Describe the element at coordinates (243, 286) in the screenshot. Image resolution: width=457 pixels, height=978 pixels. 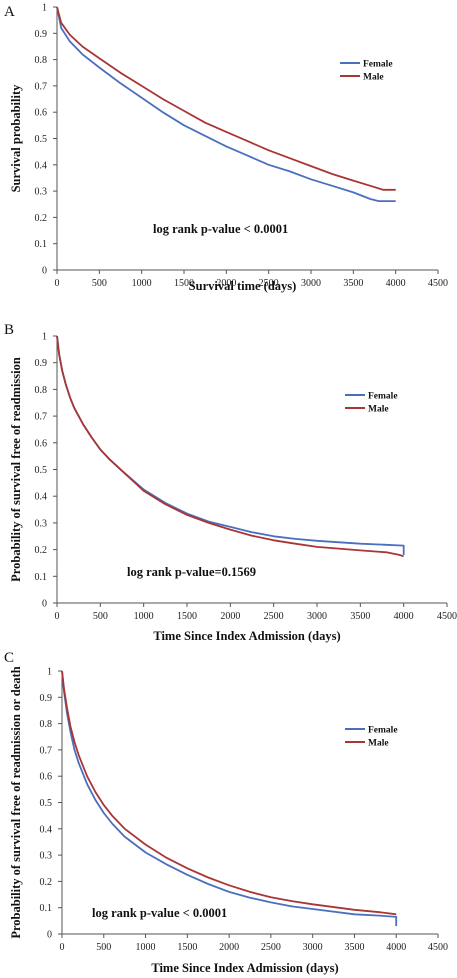
I see `x-axis-title: Survival time (days)` at that location.